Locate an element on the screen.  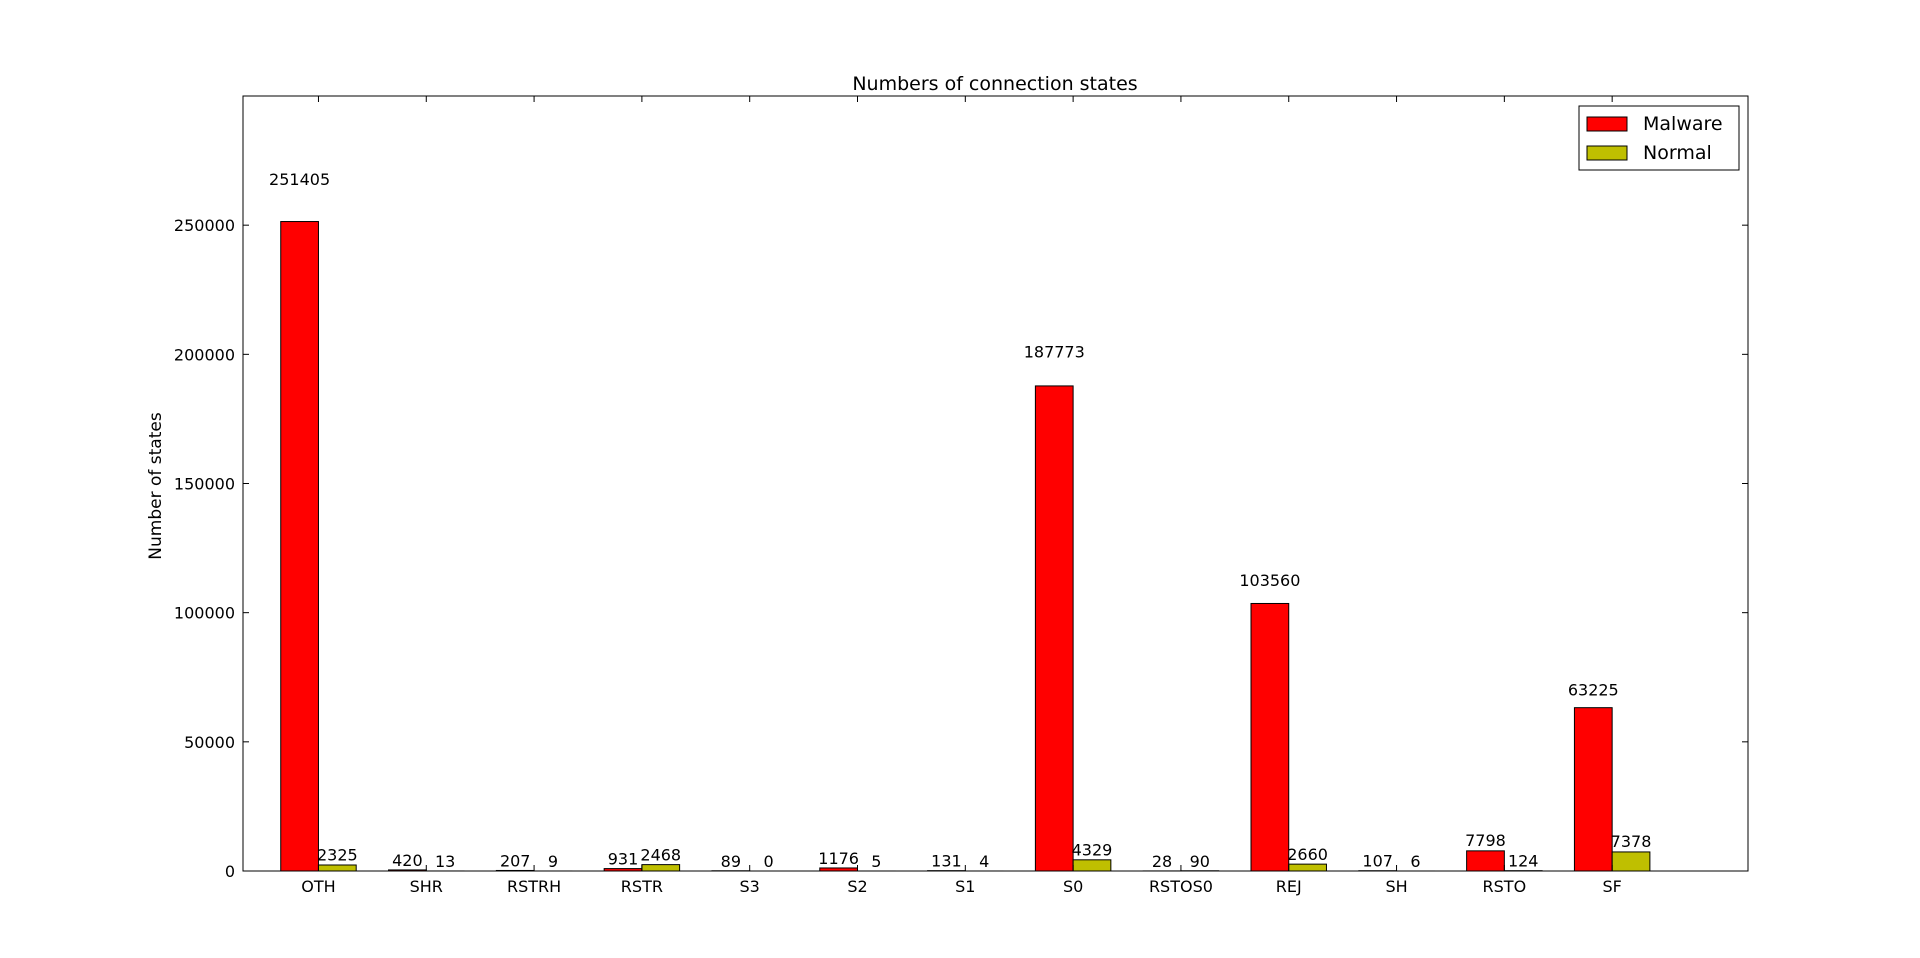
value-label-malware-oth: 251405 is located at coordinates (299, 179).